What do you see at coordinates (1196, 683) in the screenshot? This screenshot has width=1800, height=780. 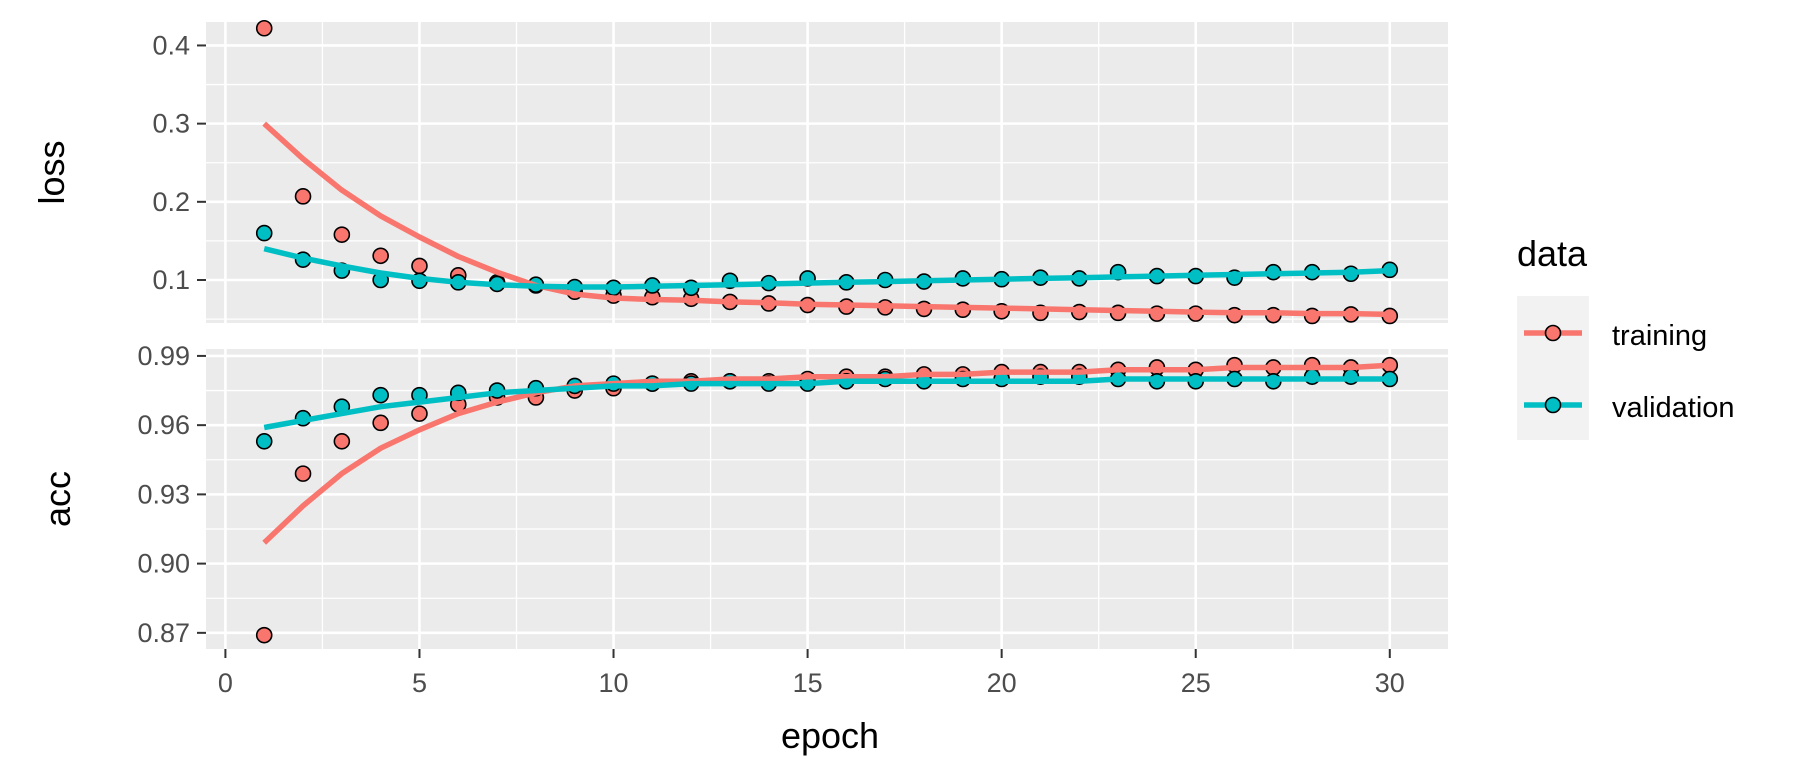 I see `x-tick-label: 25` at bounding box center [1196, 683].